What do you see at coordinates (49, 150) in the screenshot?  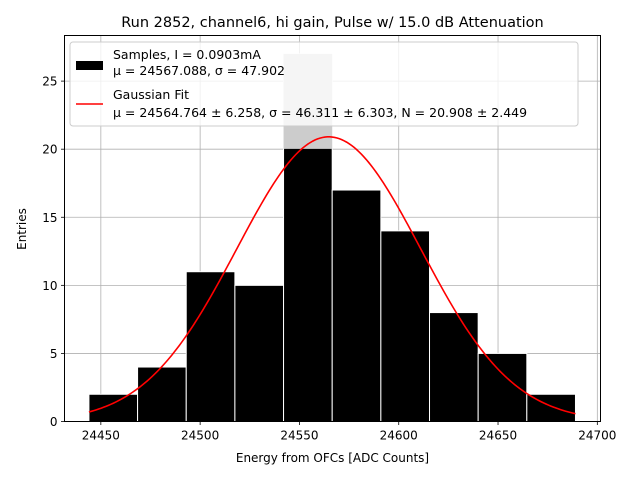 I see `y-tick-label: 20` at bounding box center [49, 150].